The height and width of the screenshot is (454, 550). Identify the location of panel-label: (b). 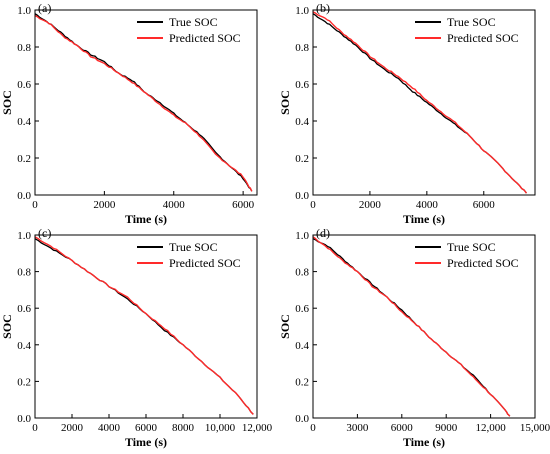
(323, 8).